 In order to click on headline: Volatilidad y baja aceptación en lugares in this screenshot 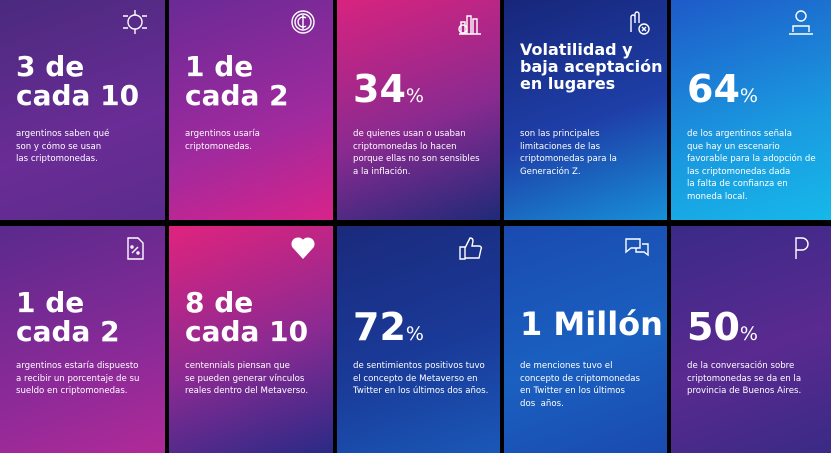, I will do `click(591, 66)`.